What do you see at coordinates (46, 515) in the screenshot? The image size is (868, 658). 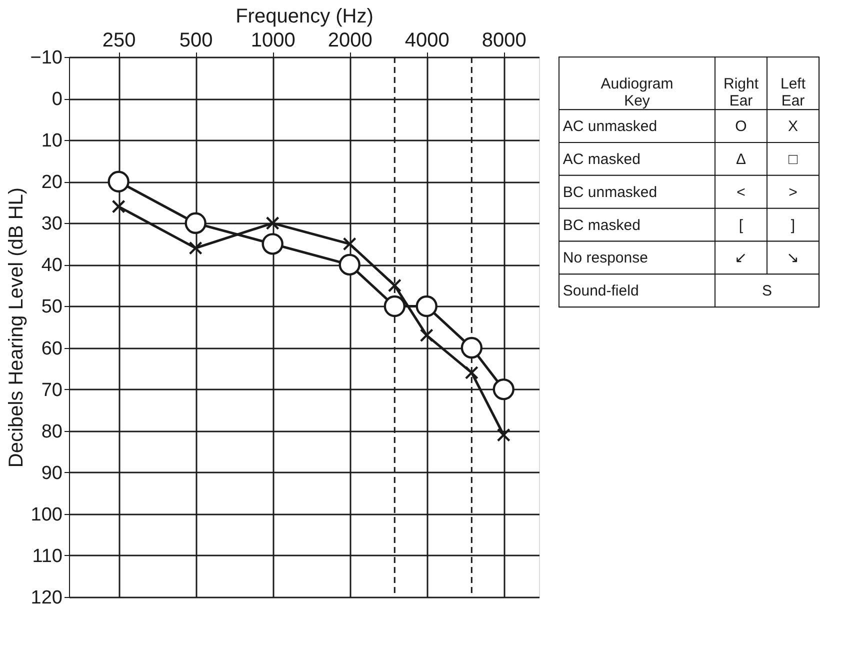 I see `y-tick-label: 100` at bounding box center [46, 515].